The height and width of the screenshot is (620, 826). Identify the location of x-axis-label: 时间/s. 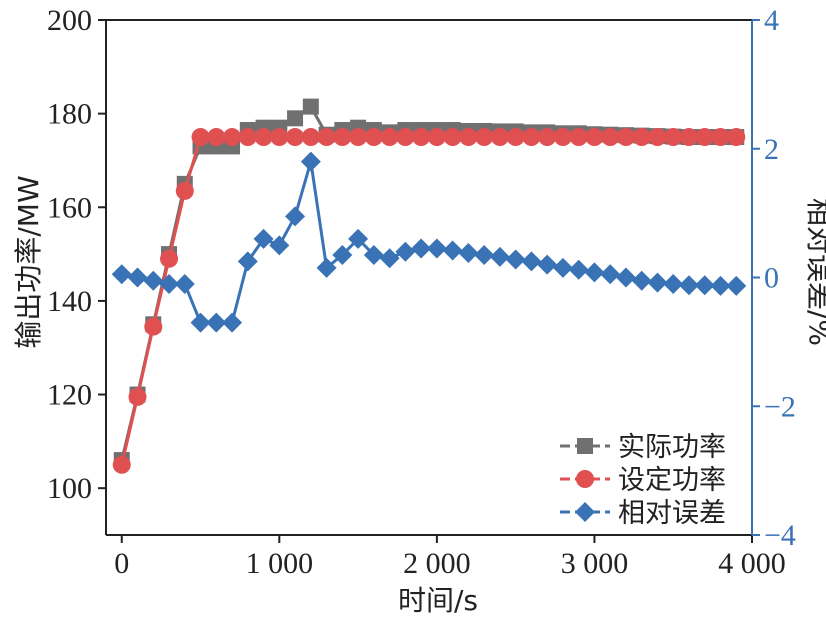
(438, 600).